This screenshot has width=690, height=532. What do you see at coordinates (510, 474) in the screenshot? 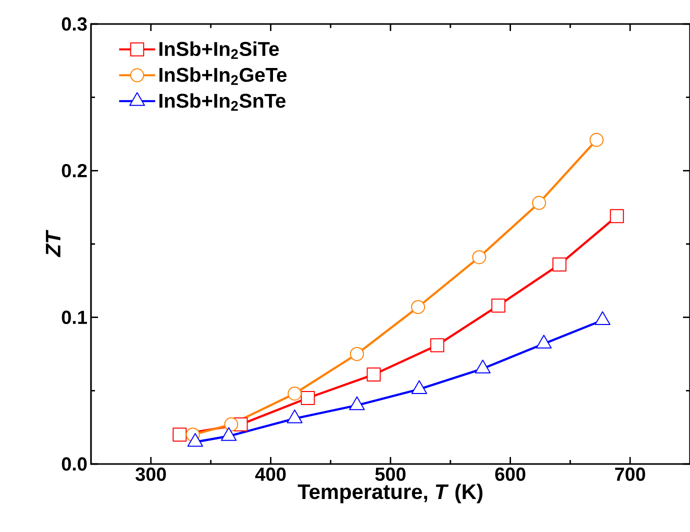
I see `x-tick-label: 600` at bounding box center [510, 474].